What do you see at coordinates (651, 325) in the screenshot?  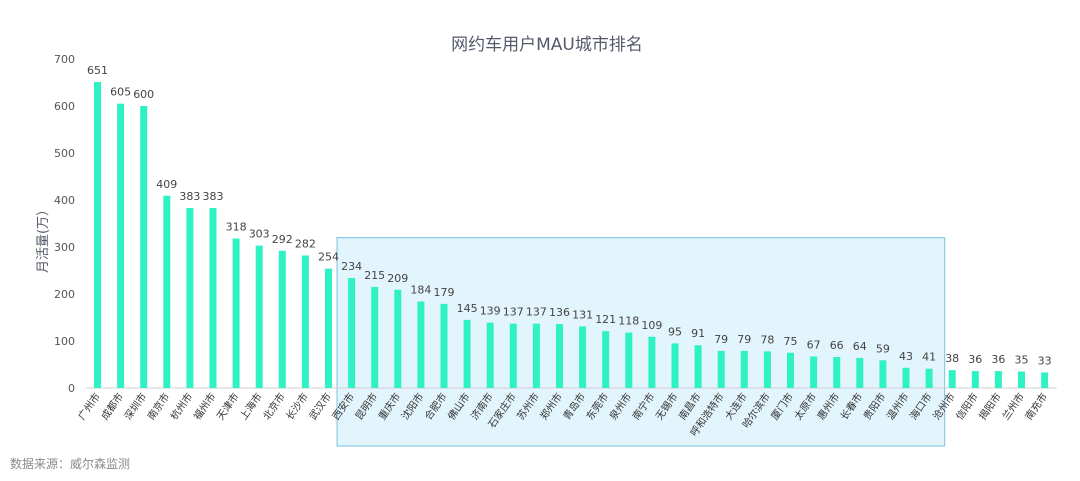 I see `bar-value-label: 109` at bounding box center [651, 325].